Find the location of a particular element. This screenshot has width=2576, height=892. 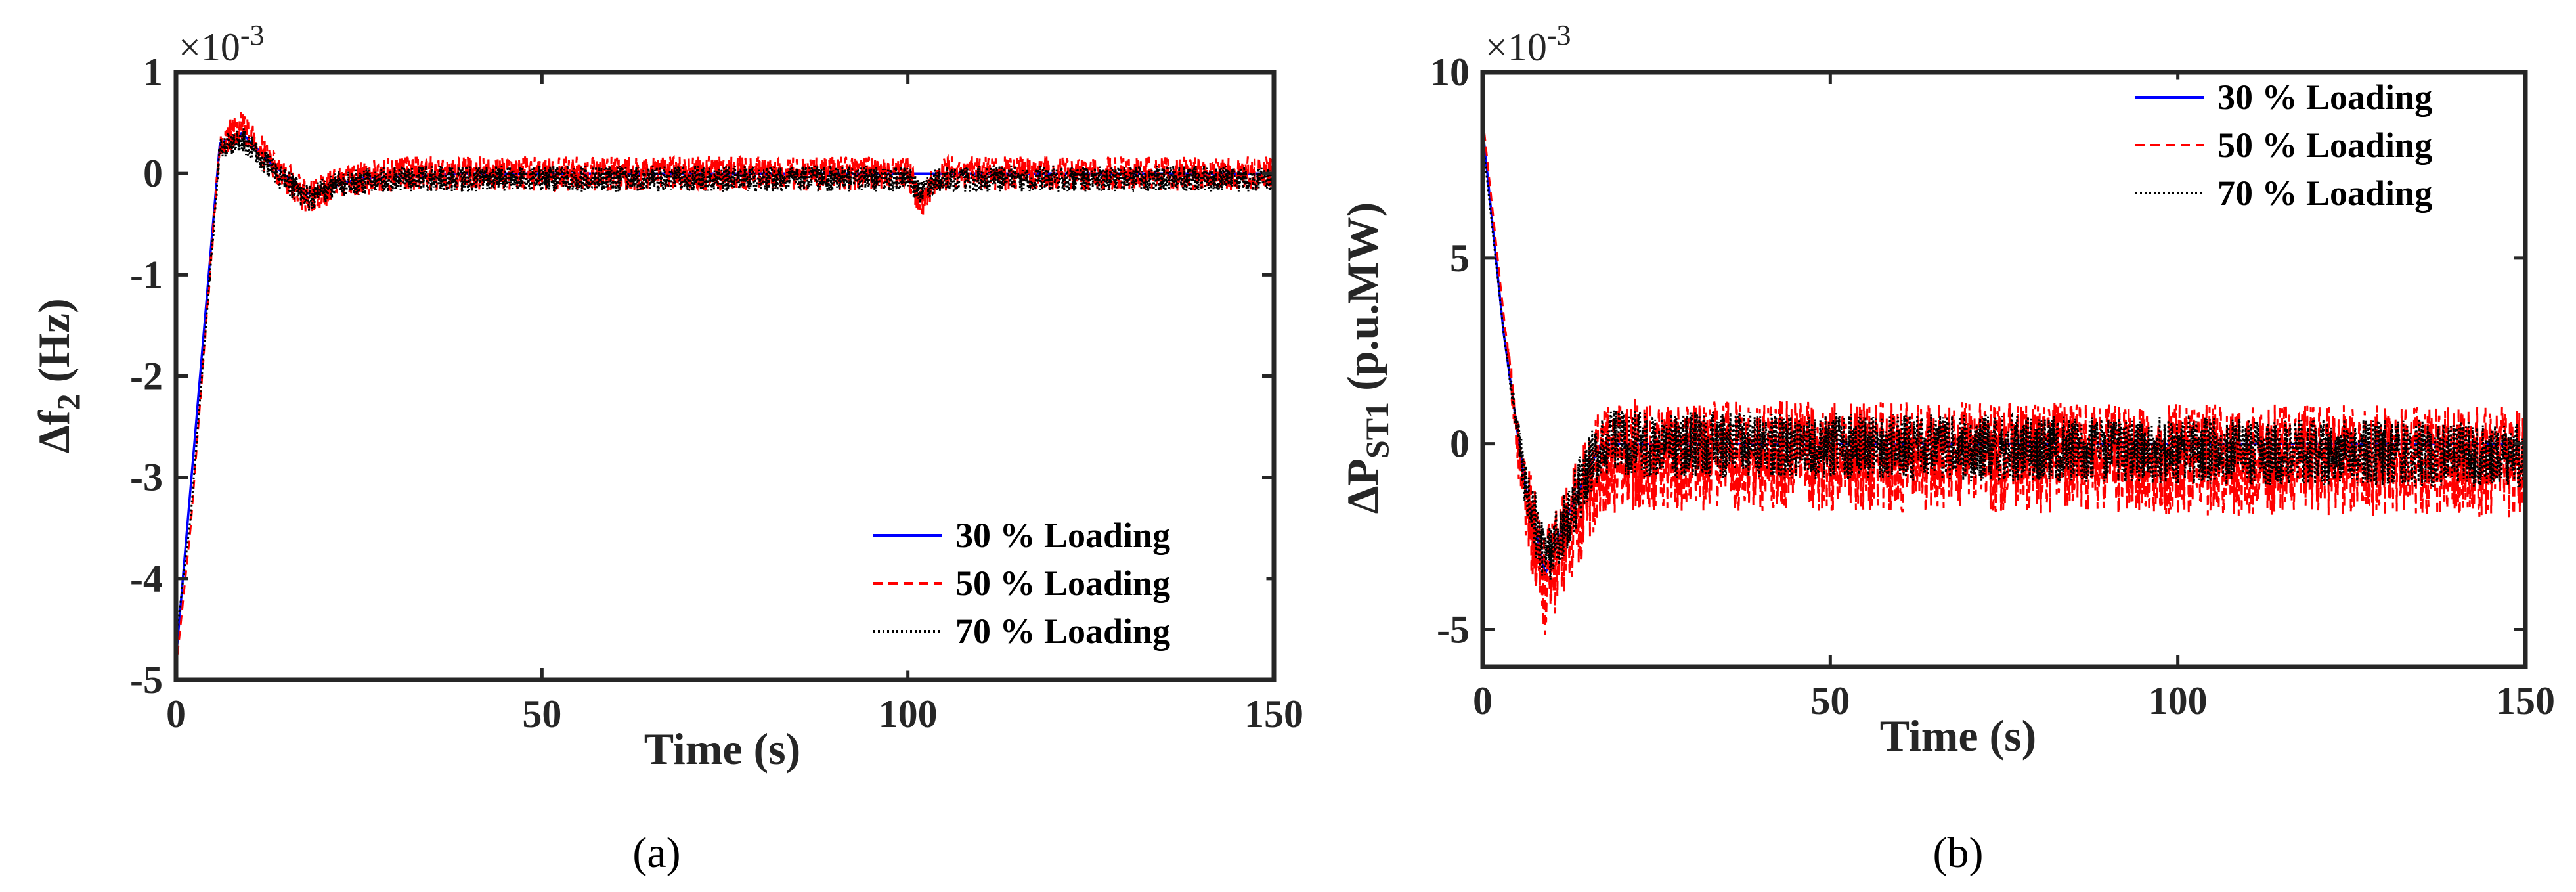

y-axis-label-sub: 2 is located at coordinates (68, 403).